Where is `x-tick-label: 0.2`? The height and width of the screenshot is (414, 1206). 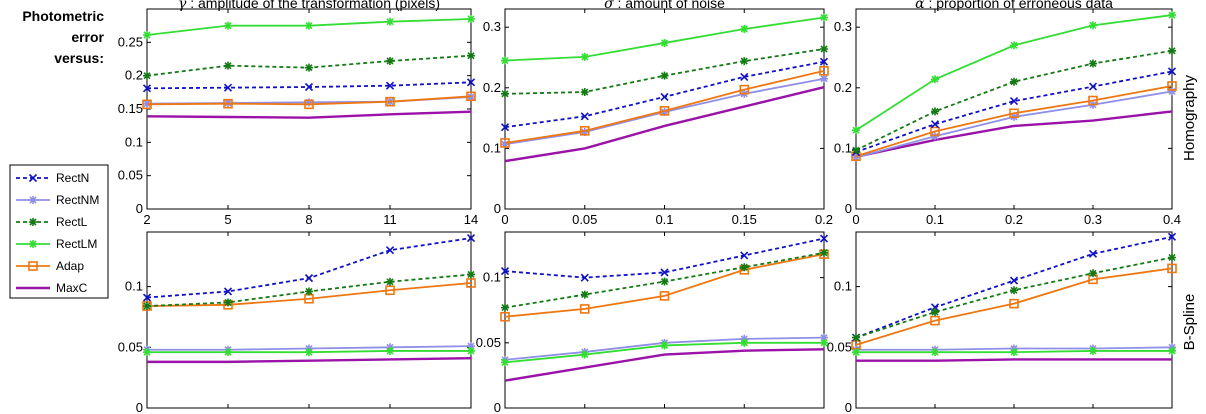 x-tick-label: 0.2 is located at coordinates (824, 219).